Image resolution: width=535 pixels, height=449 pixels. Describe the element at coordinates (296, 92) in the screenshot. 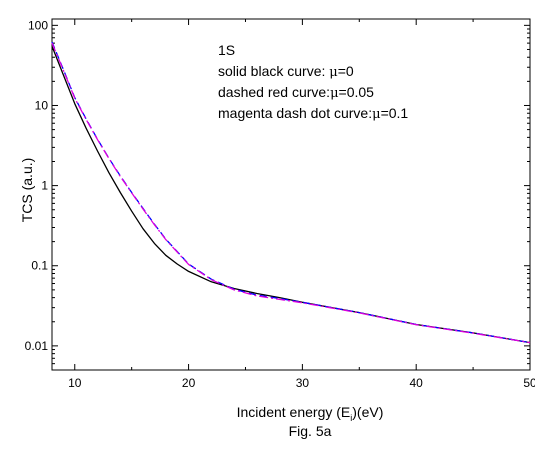

I see `legend-annotation: dashed red curve:μ=0.05` at that location.